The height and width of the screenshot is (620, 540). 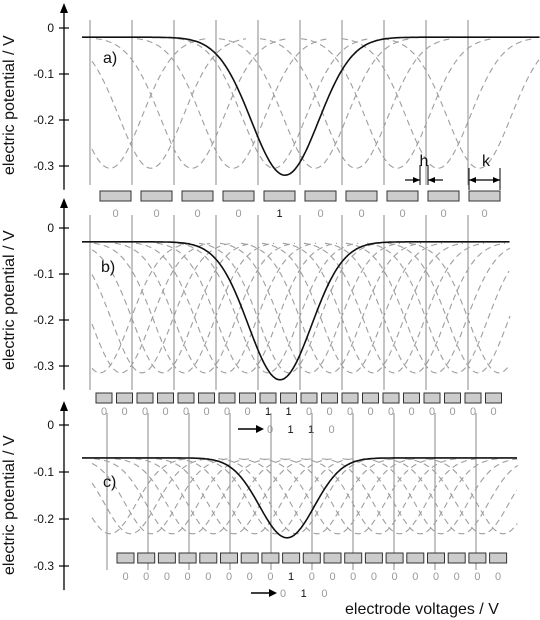 What do you see at coordinates (110, 58) in the screenshot?
I see `panel-label: a)` at bounding box center [110, 58].